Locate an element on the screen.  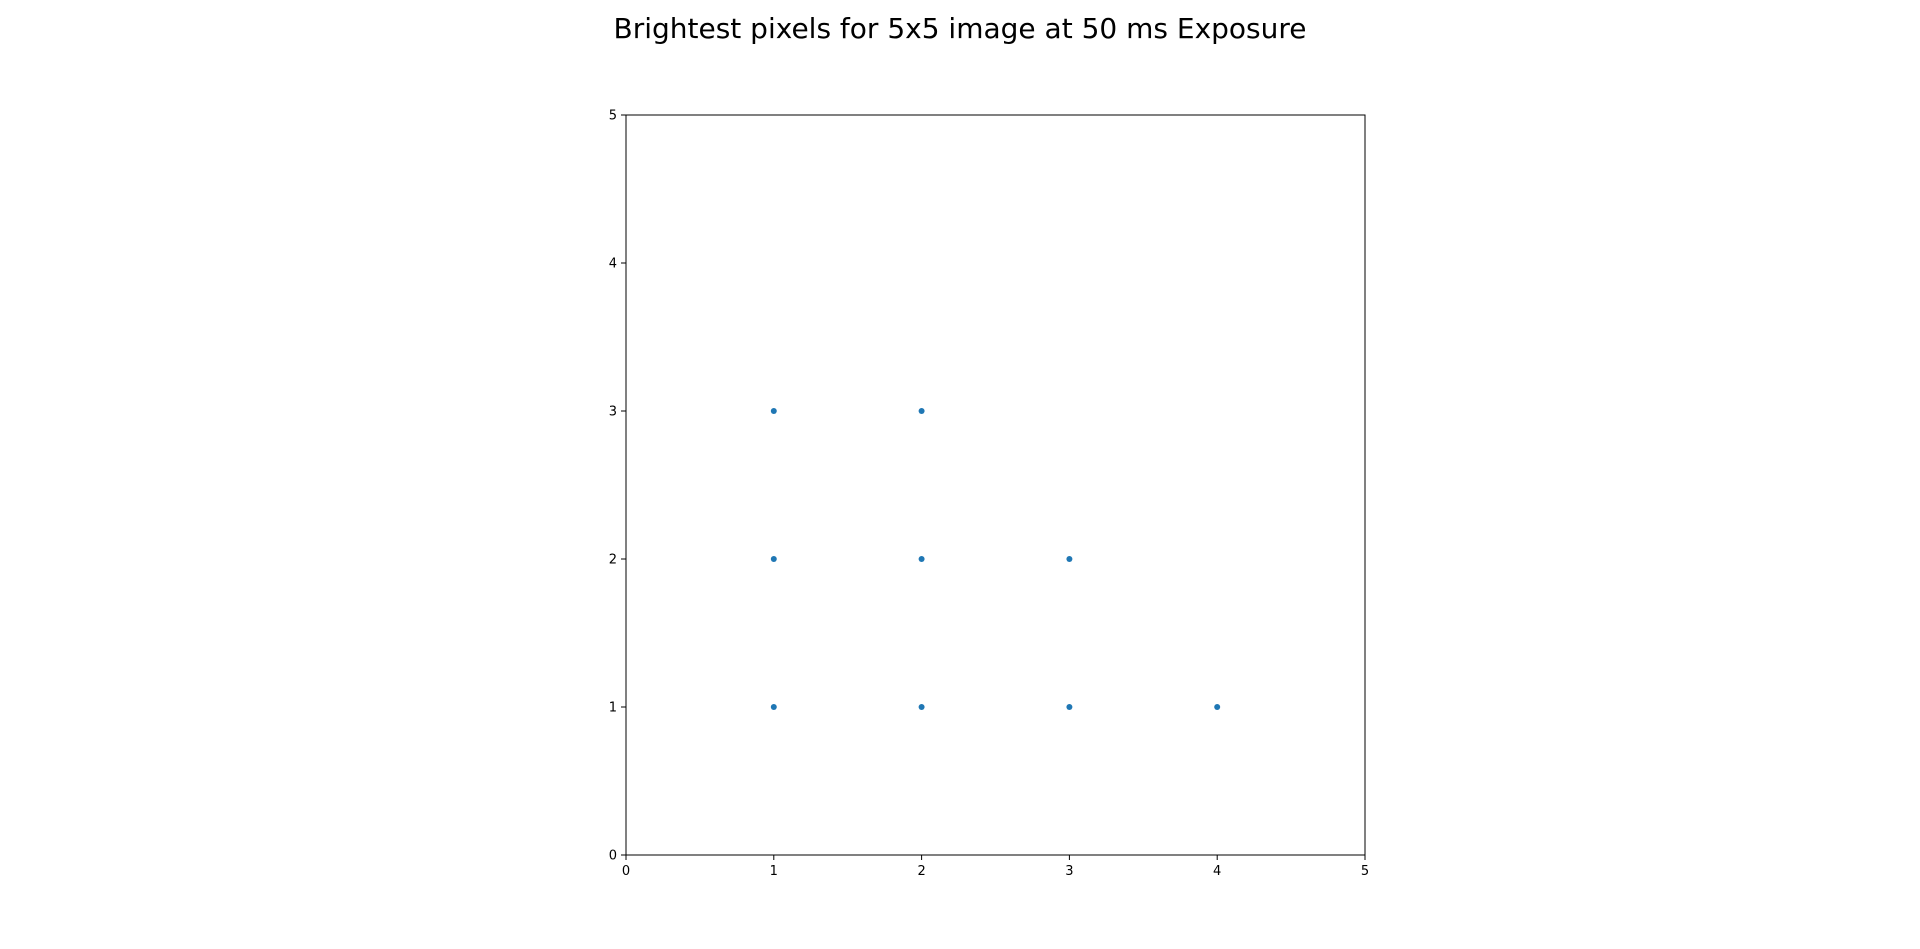
x-tick-label: 0 is located at coordinates (626, 871).